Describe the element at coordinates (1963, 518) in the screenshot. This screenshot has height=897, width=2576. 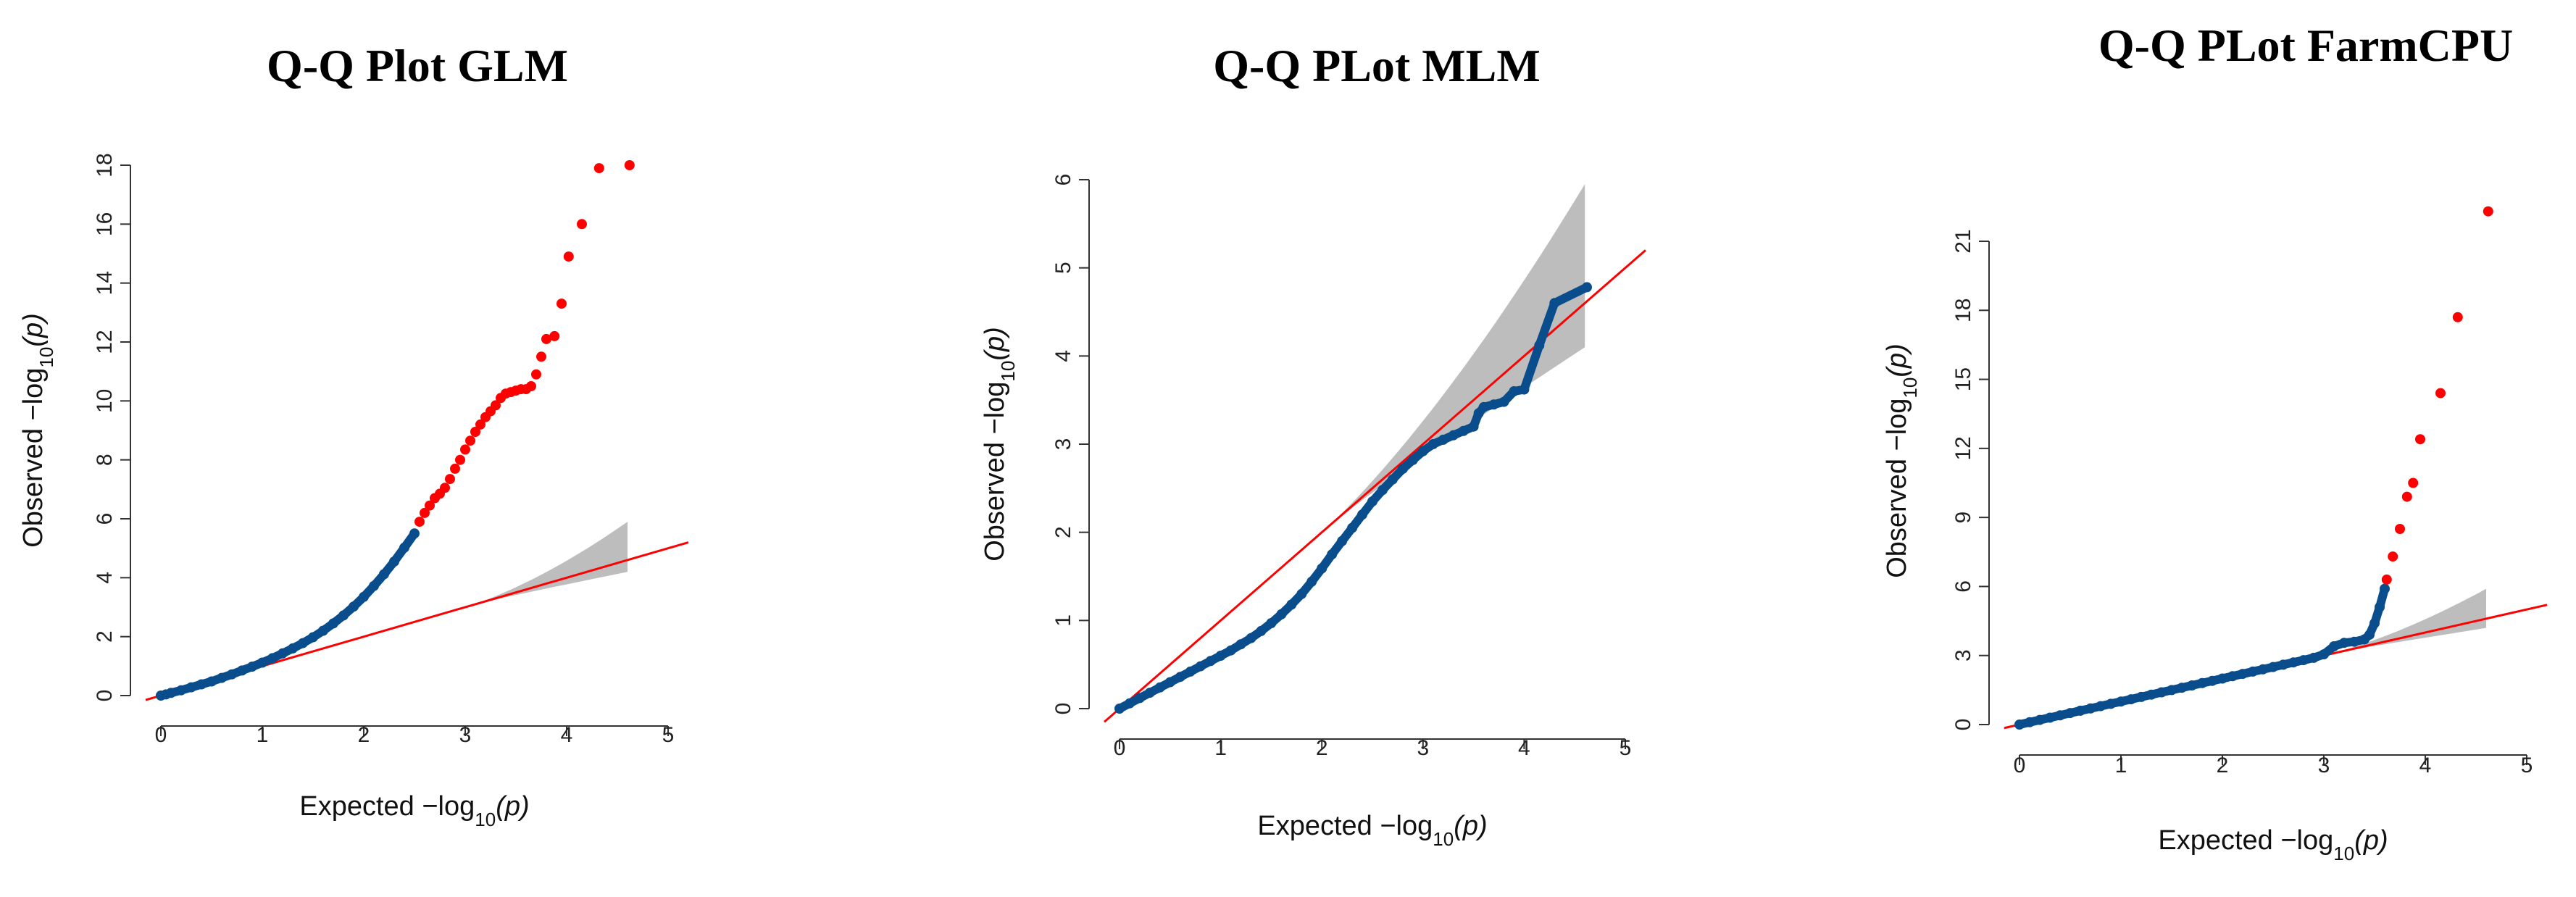
I see `y-tick-label: 9` at that location.